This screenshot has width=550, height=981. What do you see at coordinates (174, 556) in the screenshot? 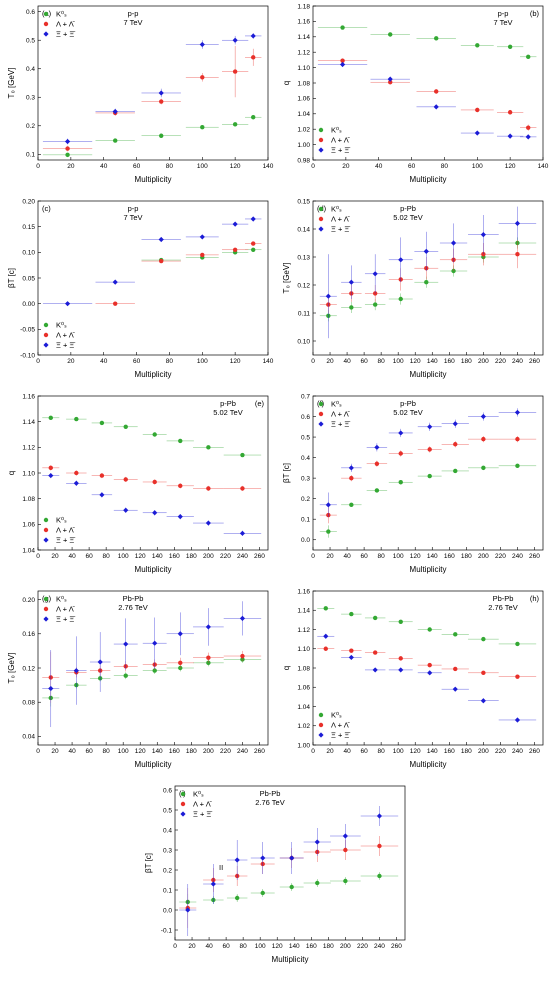
I see `x-tick-label: 160` at bounding box center [174, 556].